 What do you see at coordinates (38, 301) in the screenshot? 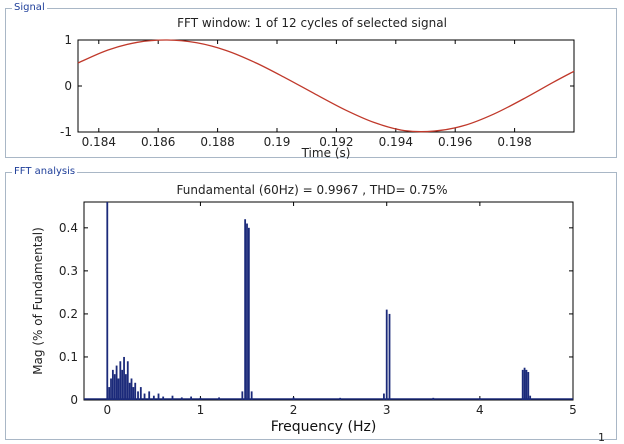
I see `y-axis-label: Mag (% of Fundamental)` at bounding box center [38, 301].